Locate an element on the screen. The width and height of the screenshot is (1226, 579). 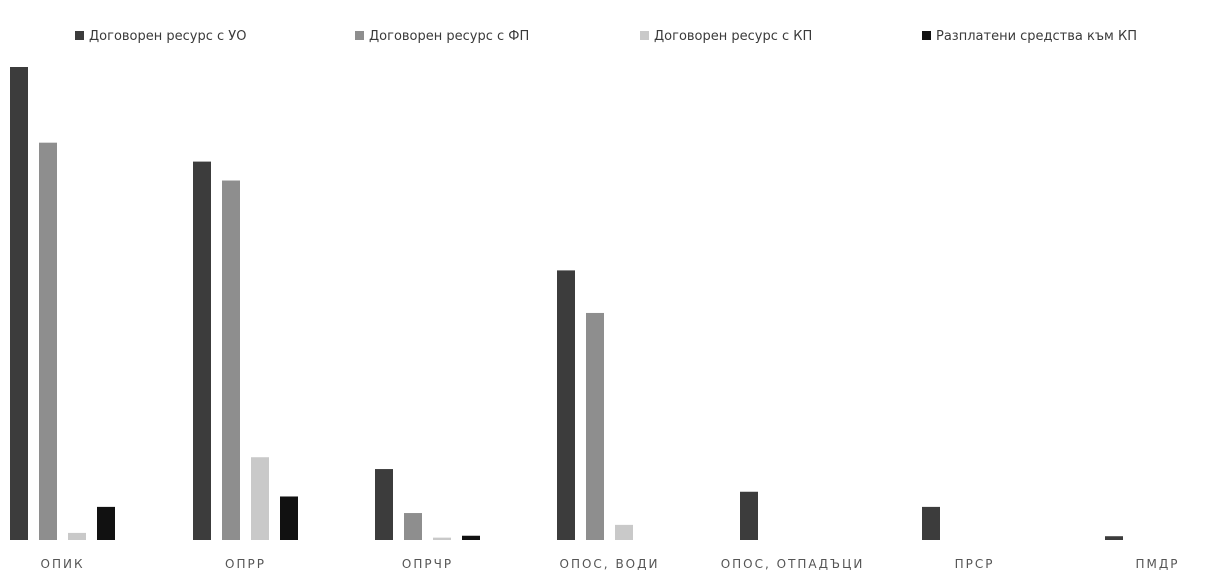
legend-label-2: Договорен ресурс с ФП is located at coordinates (449, 36).